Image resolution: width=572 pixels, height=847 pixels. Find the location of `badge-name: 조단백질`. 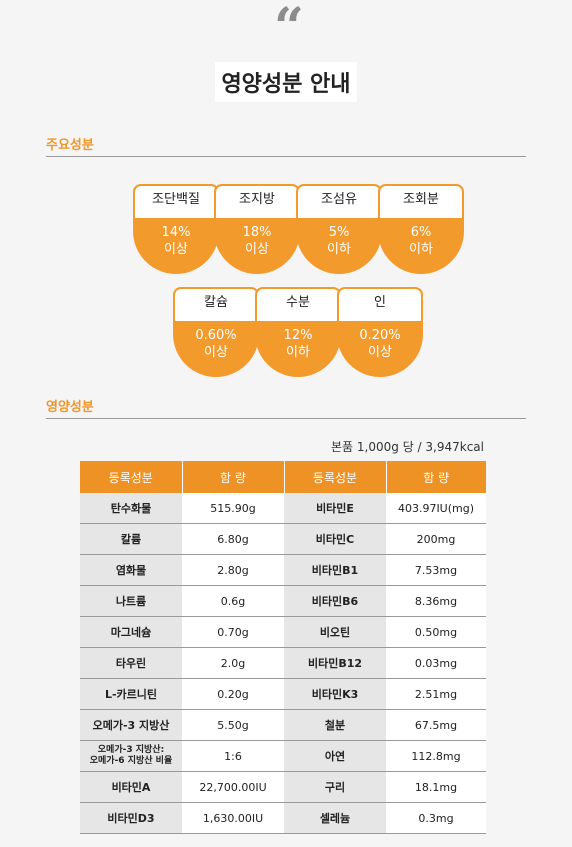

badge-name: 조단백질 is located at coordinates (176, 202).